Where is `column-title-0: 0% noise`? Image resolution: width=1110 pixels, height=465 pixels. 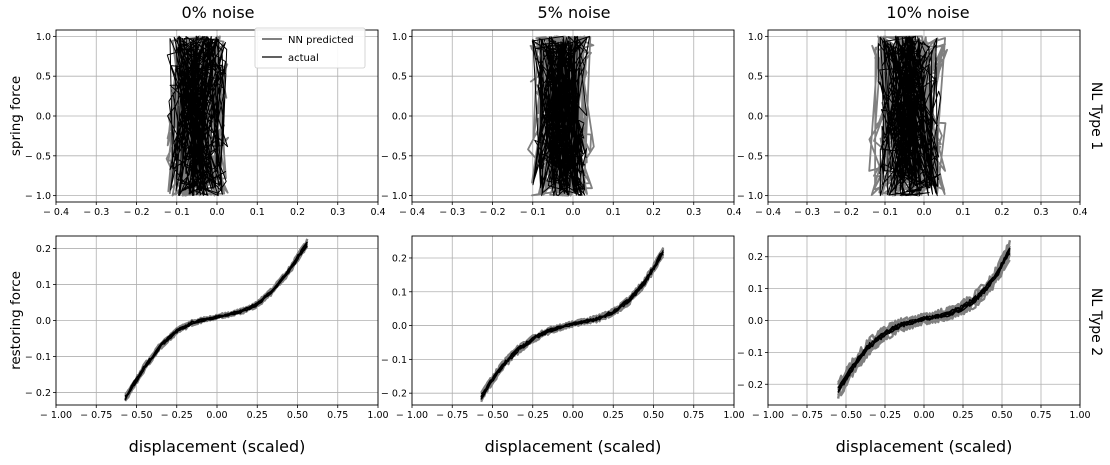
column-title-0: 0% noise is located at coordinates (217, 12).